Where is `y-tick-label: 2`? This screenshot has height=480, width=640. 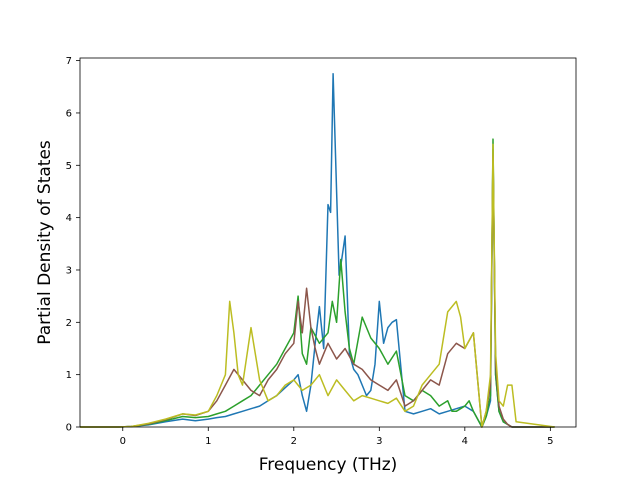
y-tick-label: 2 is located at coordinates (69, 323).